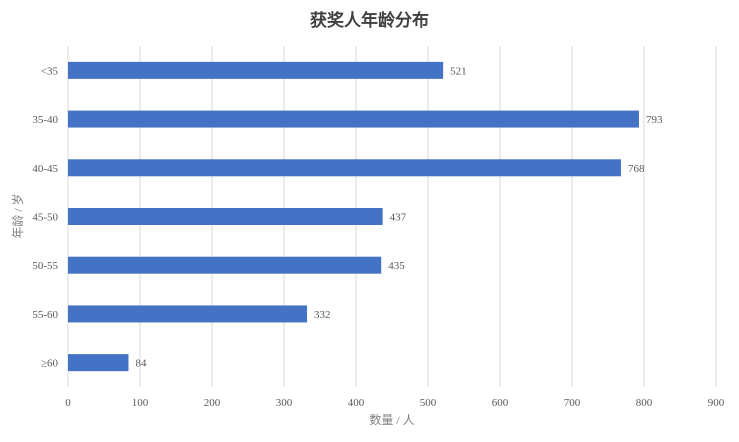  Describe the element at coordinates (356, 403) in the screenshot. I see `x-tick-label: 400` at that location.